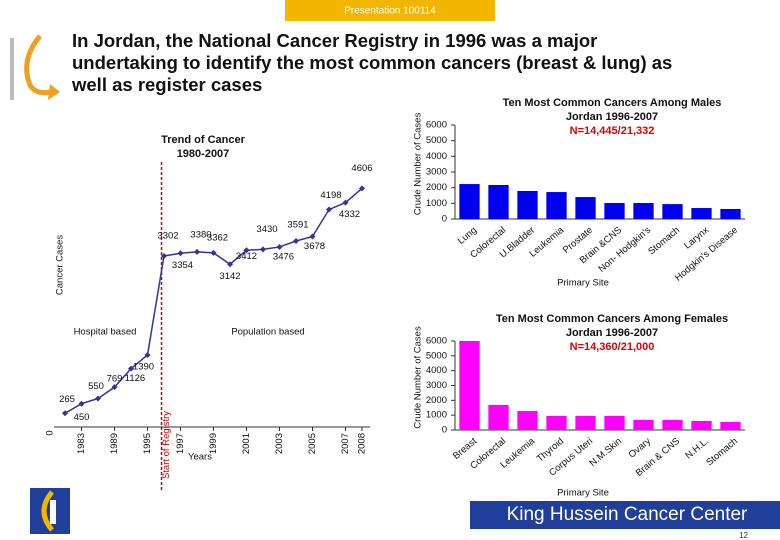 This screenshot has width=780, height=540. What do you see at coordinates (612, 131) in the screenshot?
I see `chart-subtitle: N=14,445/21,332` at bounding box center [612, 131].